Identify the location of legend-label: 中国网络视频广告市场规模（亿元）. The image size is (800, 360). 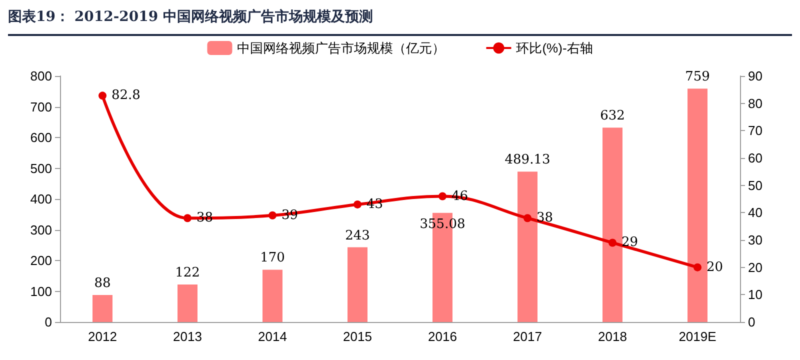
(341, 48).